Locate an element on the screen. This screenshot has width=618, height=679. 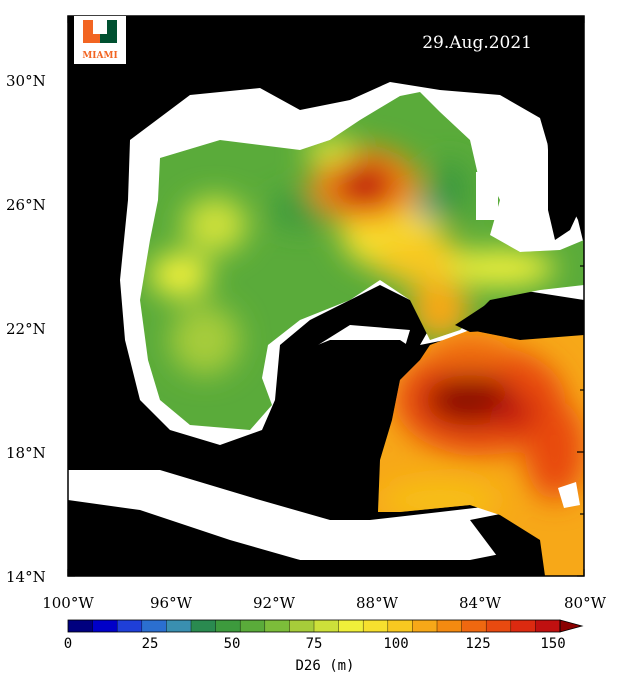
lat-label-18: 18°N is located at coordinates (26, 453).